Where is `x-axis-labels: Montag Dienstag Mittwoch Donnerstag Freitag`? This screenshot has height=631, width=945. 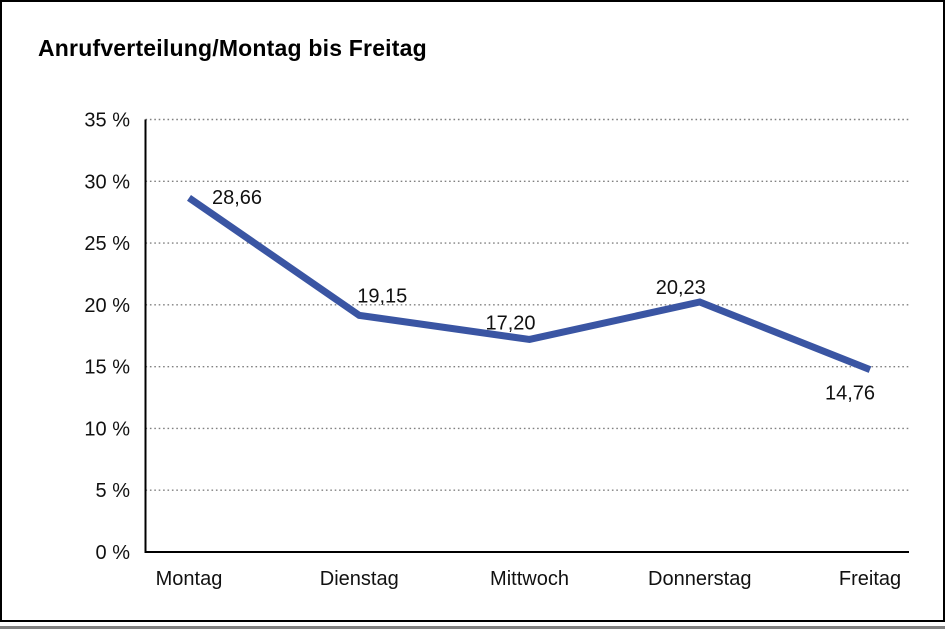
x-axis-labels: Montag Dienstag Mittwoch Donnerstag Freitag is located at coordinates (528, 579).